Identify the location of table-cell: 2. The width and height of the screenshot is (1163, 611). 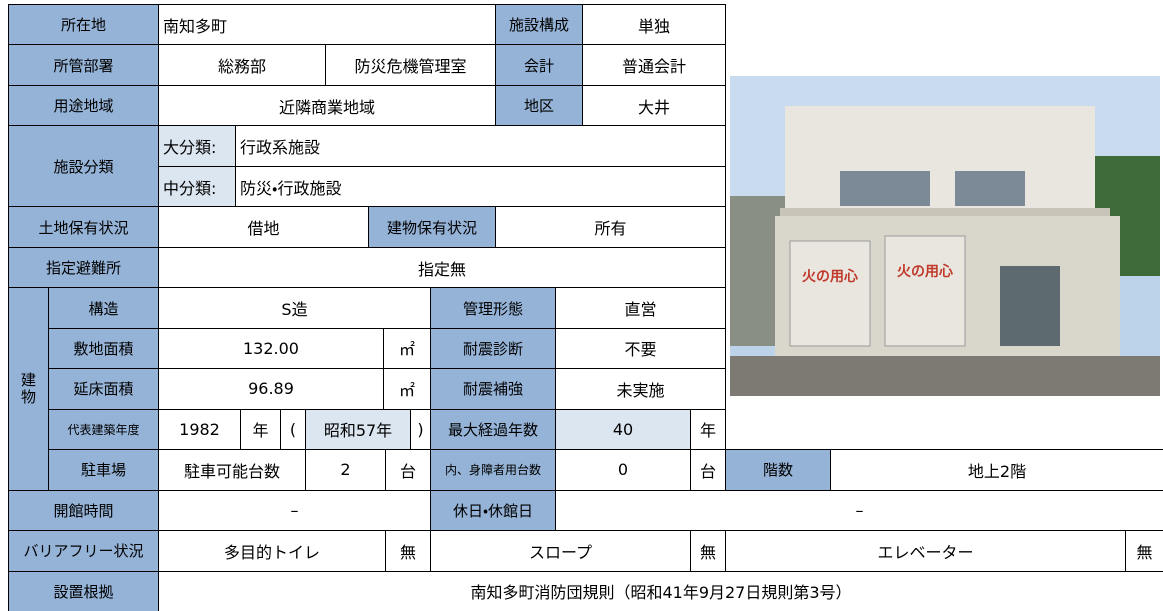
(345, 470).